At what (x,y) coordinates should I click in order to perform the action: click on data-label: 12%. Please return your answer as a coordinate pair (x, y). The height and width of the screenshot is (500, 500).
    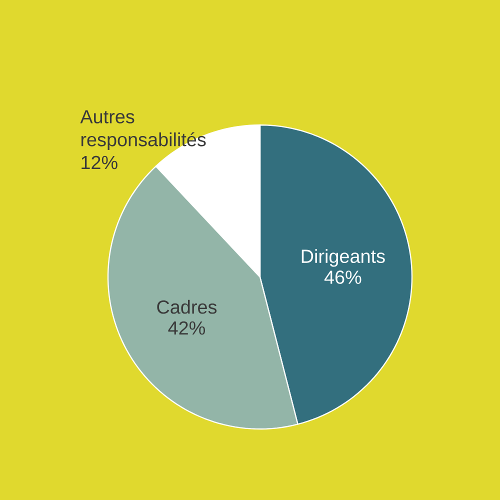
    Looking at the image, I should click on (100, 163).